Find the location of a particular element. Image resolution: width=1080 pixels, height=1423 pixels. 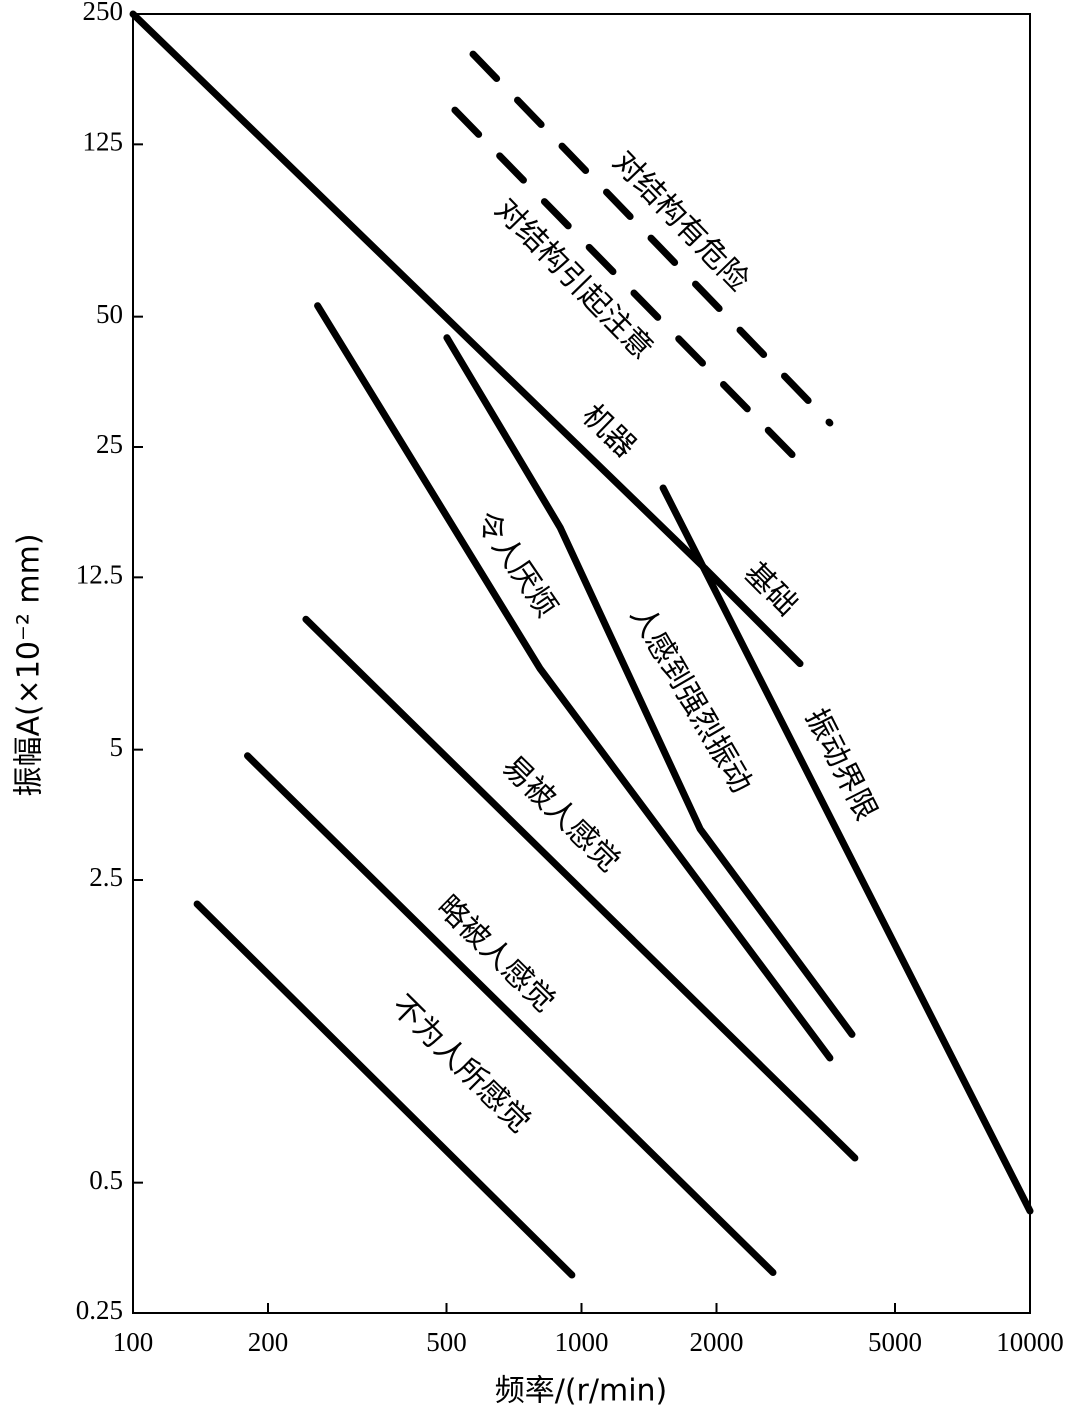

x-tick-label: 500 is located at coordinates (446, 1342).